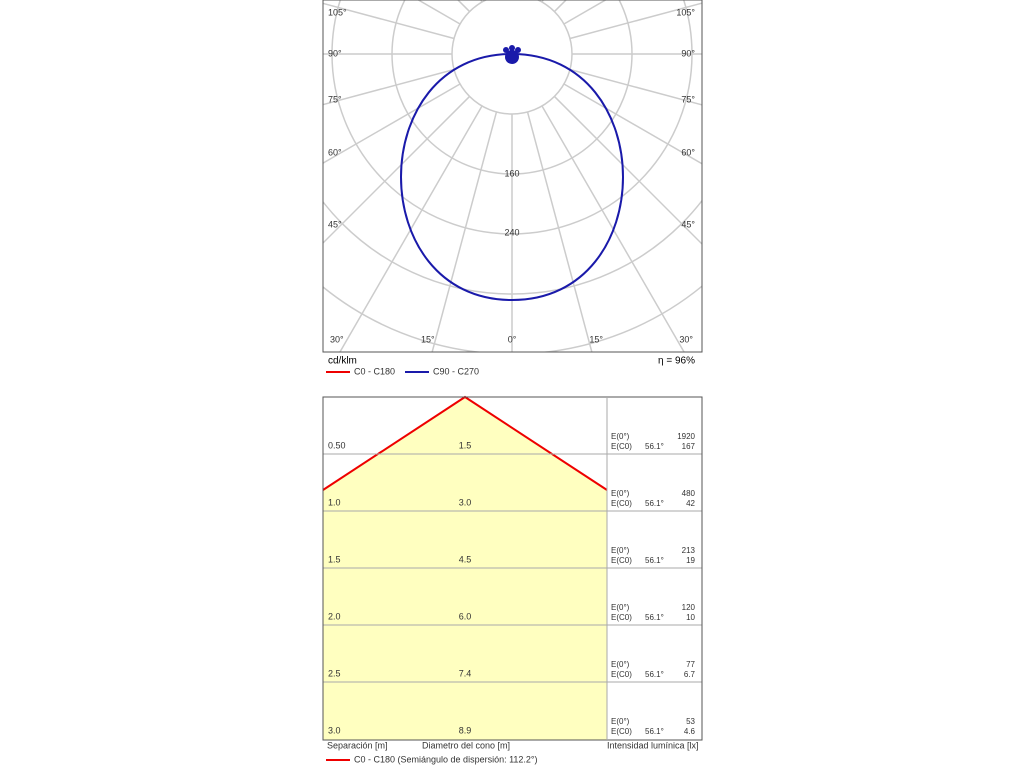  I want to click on diameter: 4.5, so click(465, 559).